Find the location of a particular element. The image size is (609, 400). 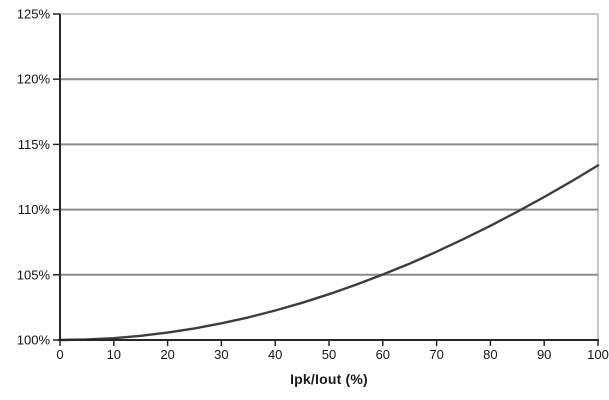

y-tick-label-105: 105% is located at coordinates (34, 274).